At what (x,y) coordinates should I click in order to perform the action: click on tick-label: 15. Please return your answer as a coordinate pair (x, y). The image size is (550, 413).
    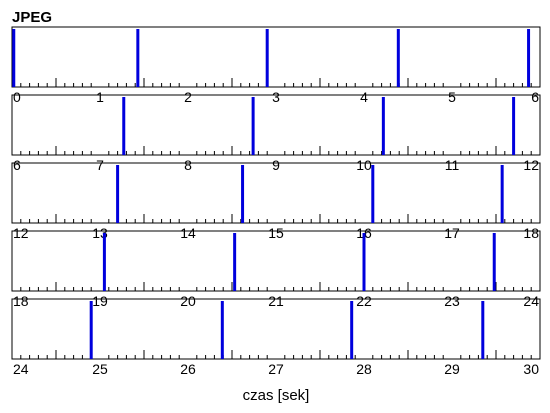
    Looking at the image, I should click on (276, 233).